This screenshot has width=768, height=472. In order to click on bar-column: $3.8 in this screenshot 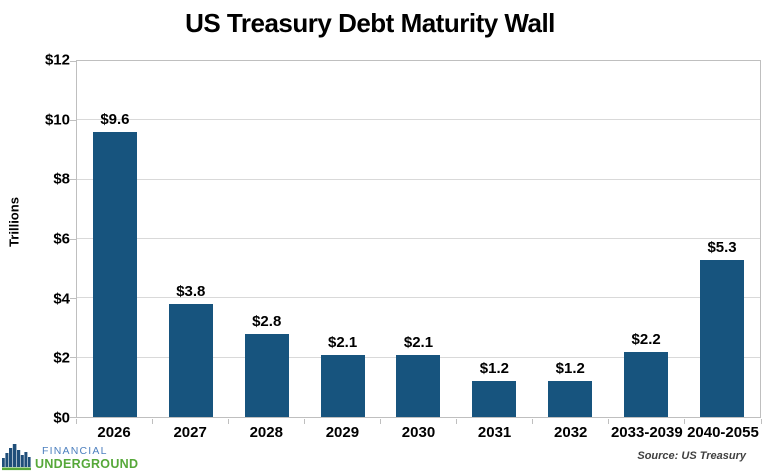, I will do `click(191, 239)`.